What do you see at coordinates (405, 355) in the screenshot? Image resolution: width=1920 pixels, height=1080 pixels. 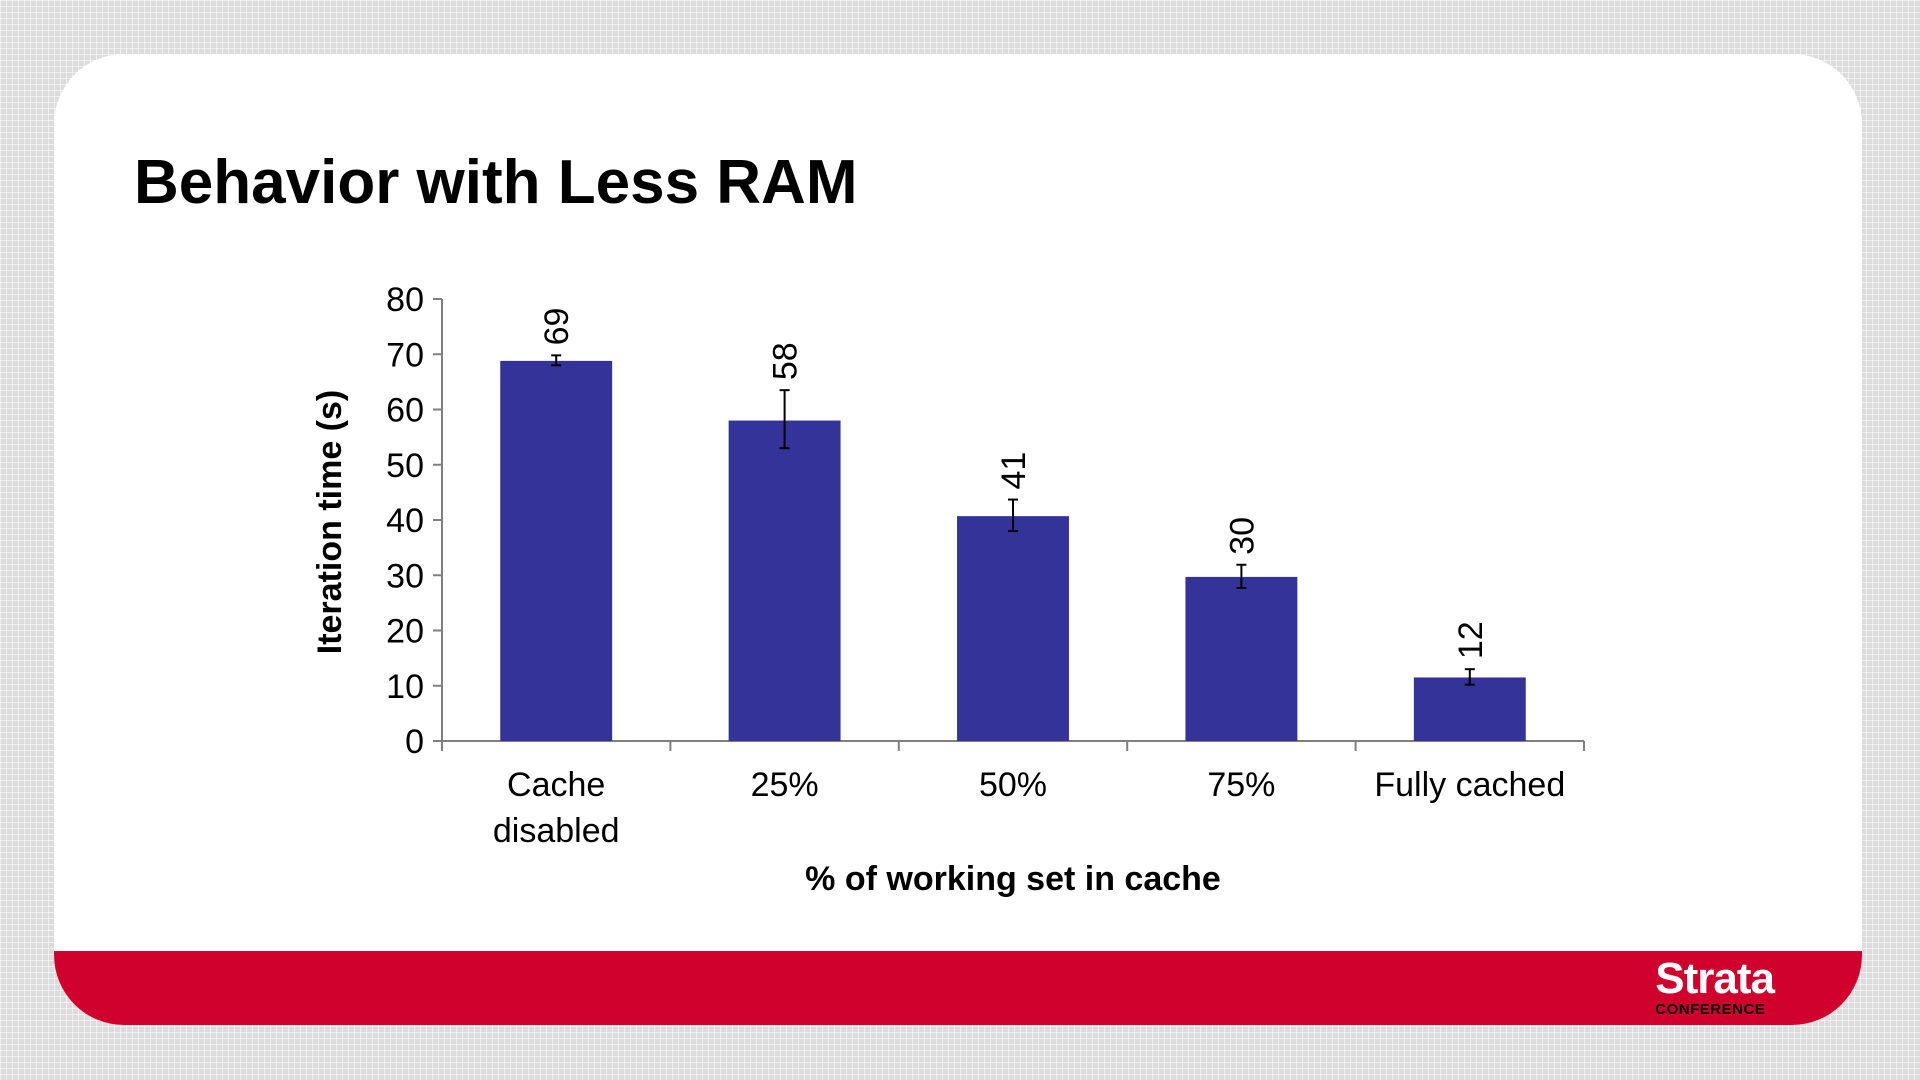 I see `y-tick-label: 70` at bounding box center [405, 355].